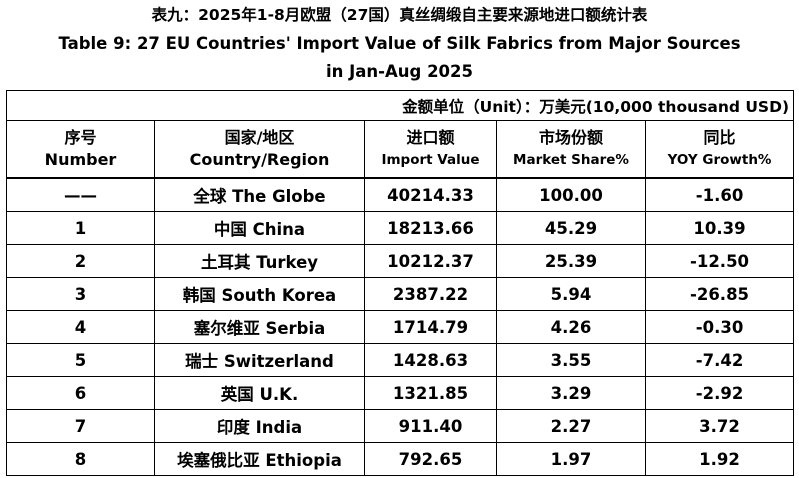  What do you see at coordinates (430, 327) in the screenshot?
I see `cell-import-value: 1714.79` at bounding box center [430, 327].